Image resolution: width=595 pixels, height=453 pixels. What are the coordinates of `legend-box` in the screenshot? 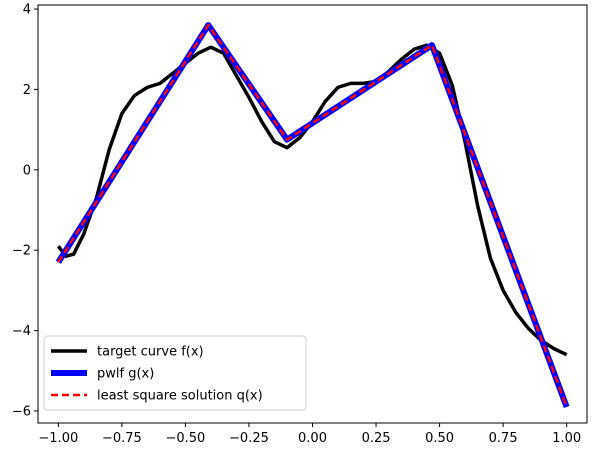 It's located at (175, 373).